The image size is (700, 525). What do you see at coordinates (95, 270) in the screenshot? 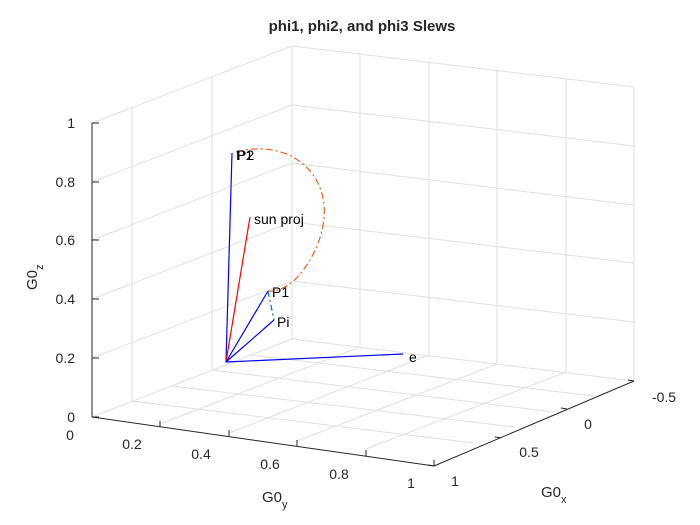
I see `z-ticks` at bounding box center [95, 270].